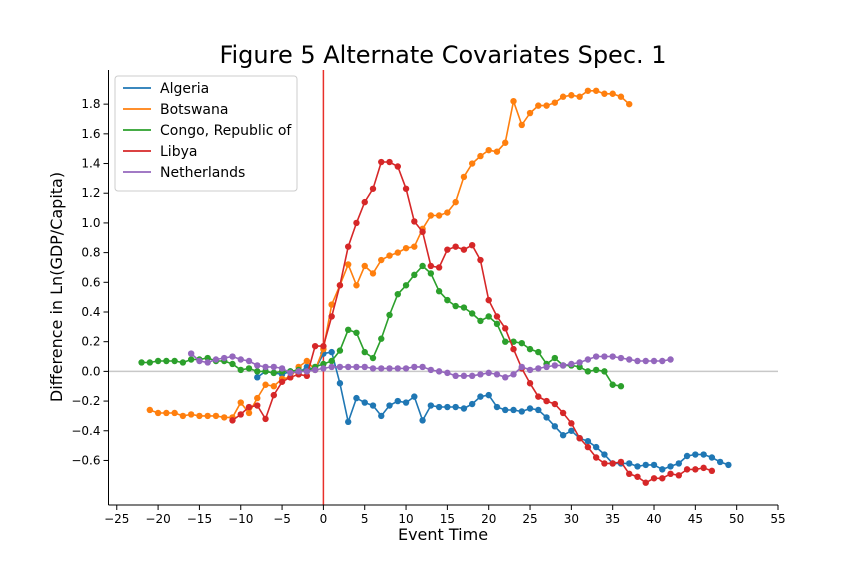 Image resolution: width=864 pixels, height=580 pixels. What do you see at coordinates (282, 519) in the screenshot?
I see `x-tick-label: −5` at bounding box center [282, 519].